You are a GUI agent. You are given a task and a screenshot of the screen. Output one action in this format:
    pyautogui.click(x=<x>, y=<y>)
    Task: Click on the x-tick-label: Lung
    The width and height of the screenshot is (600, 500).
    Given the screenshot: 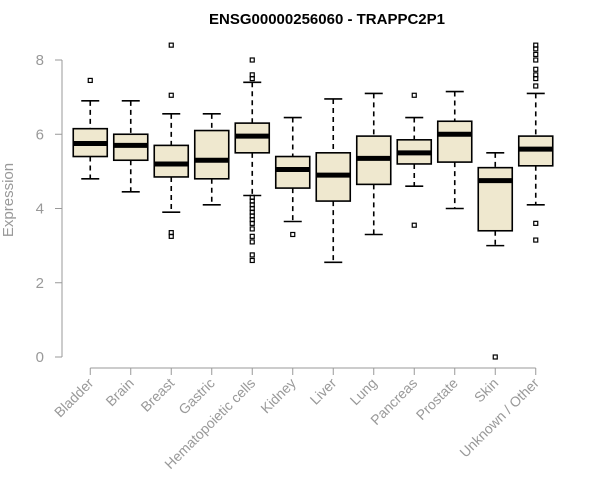 What is the action you would take?
    pyautogui.click(x=363, y=391)
    